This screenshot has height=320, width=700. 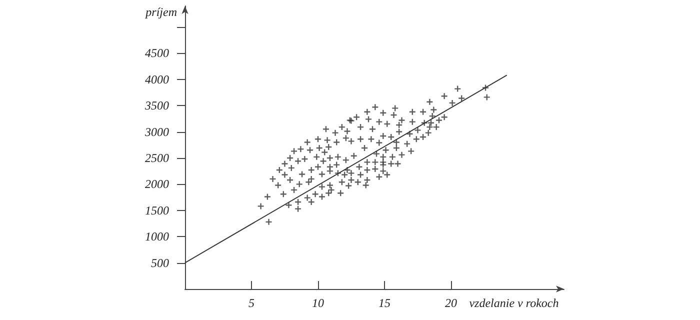 I want to click on x-axis-title: vzdelanie v rokoch, so click(x=514, y=303).